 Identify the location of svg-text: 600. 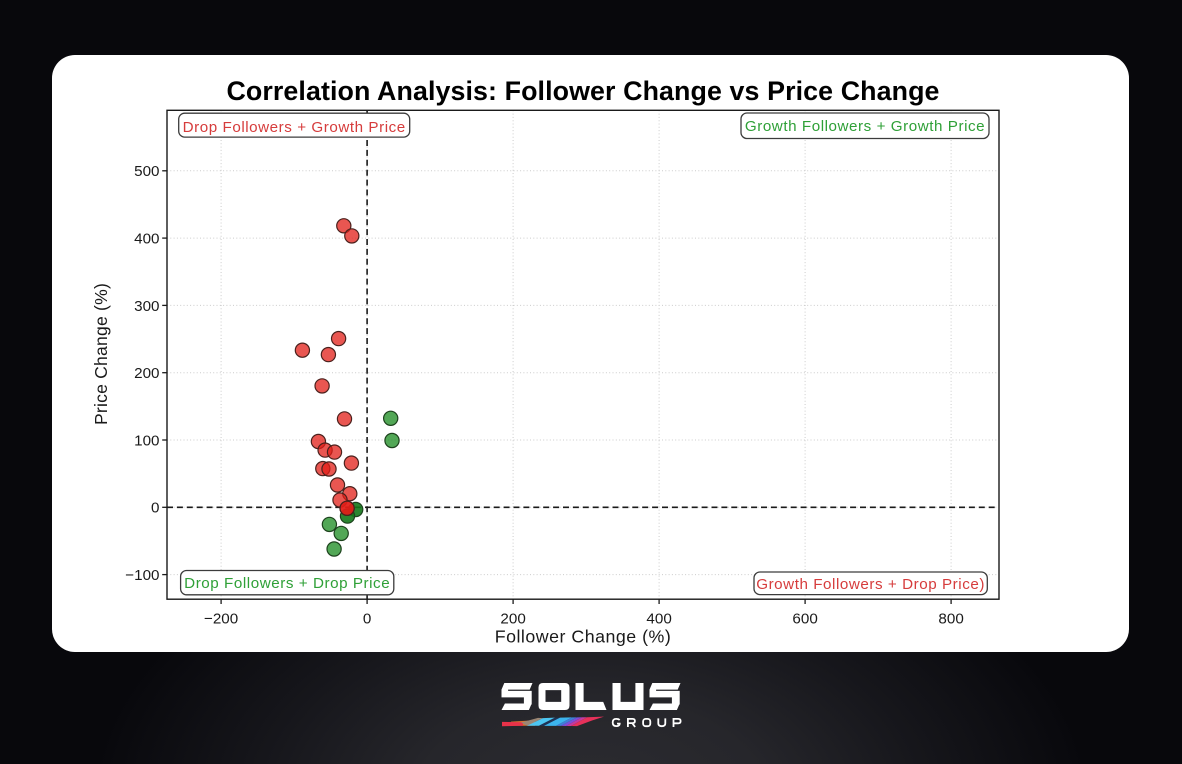
(804, 618).